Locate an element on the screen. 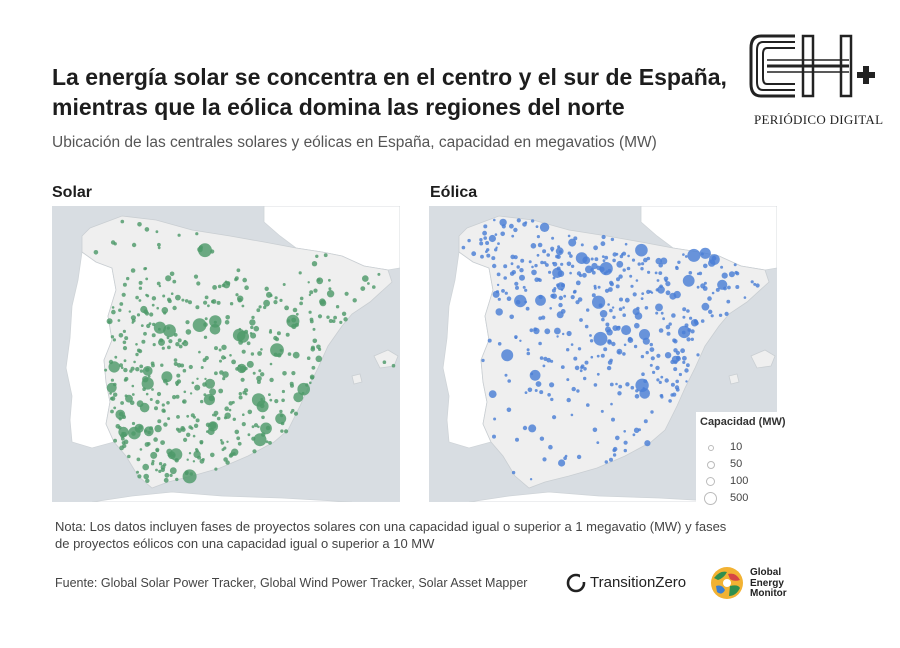 Image resolution: width=900 pixels, height=648 pixels. legend-label: 50 is located at coordinates (736, 464).